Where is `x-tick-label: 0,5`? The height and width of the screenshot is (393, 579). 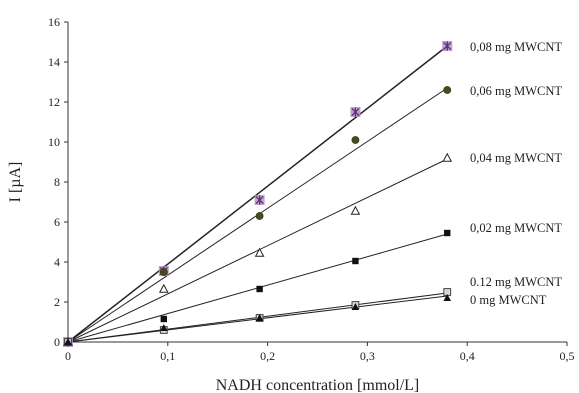
x-tick-label: 0,5 is located at coordinates (567, 356).